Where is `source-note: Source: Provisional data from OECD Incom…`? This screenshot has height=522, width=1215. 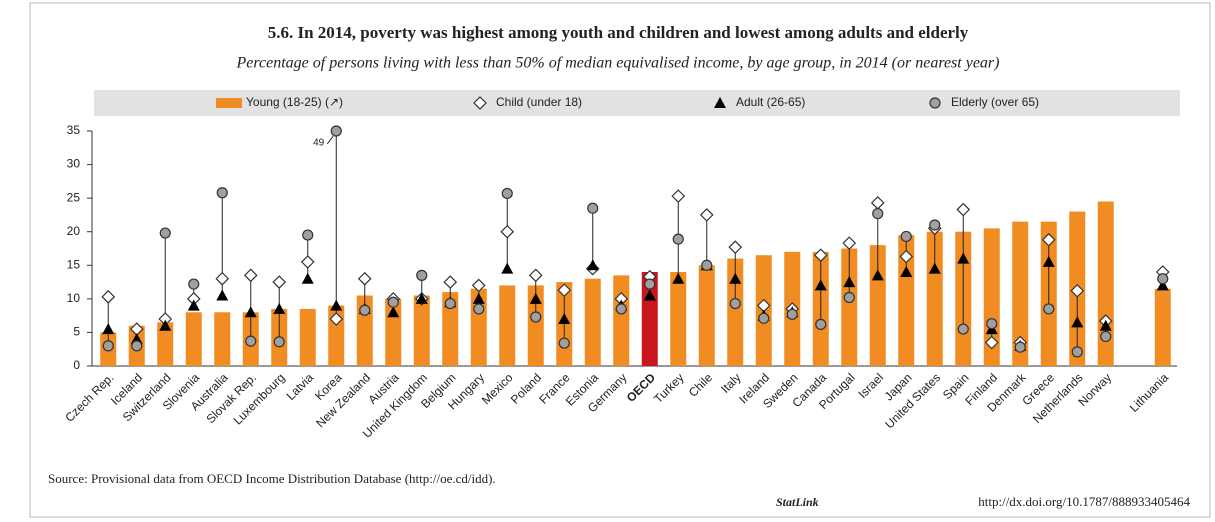 source-note: Source: Provisional data from OECD Incom… is located at coordinates (272, 478).